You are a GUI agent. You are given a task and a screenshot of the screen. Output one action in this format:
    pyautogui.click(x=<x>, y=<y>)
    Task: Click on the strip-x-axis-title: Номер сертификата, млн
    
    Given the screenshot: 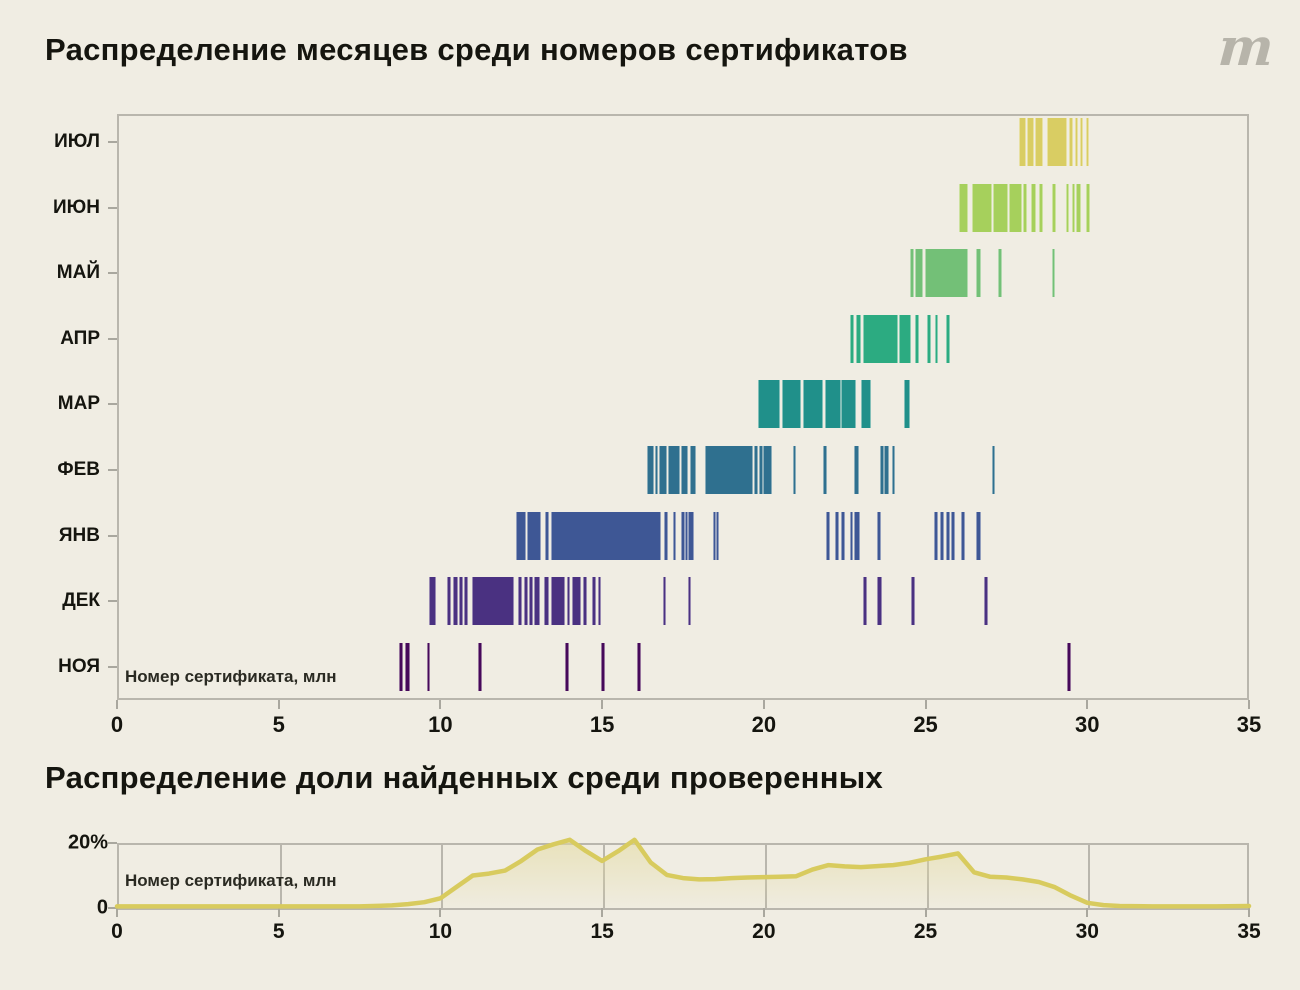 What is the action you would take?
    pyautogui.click(x=231, y=676)
    